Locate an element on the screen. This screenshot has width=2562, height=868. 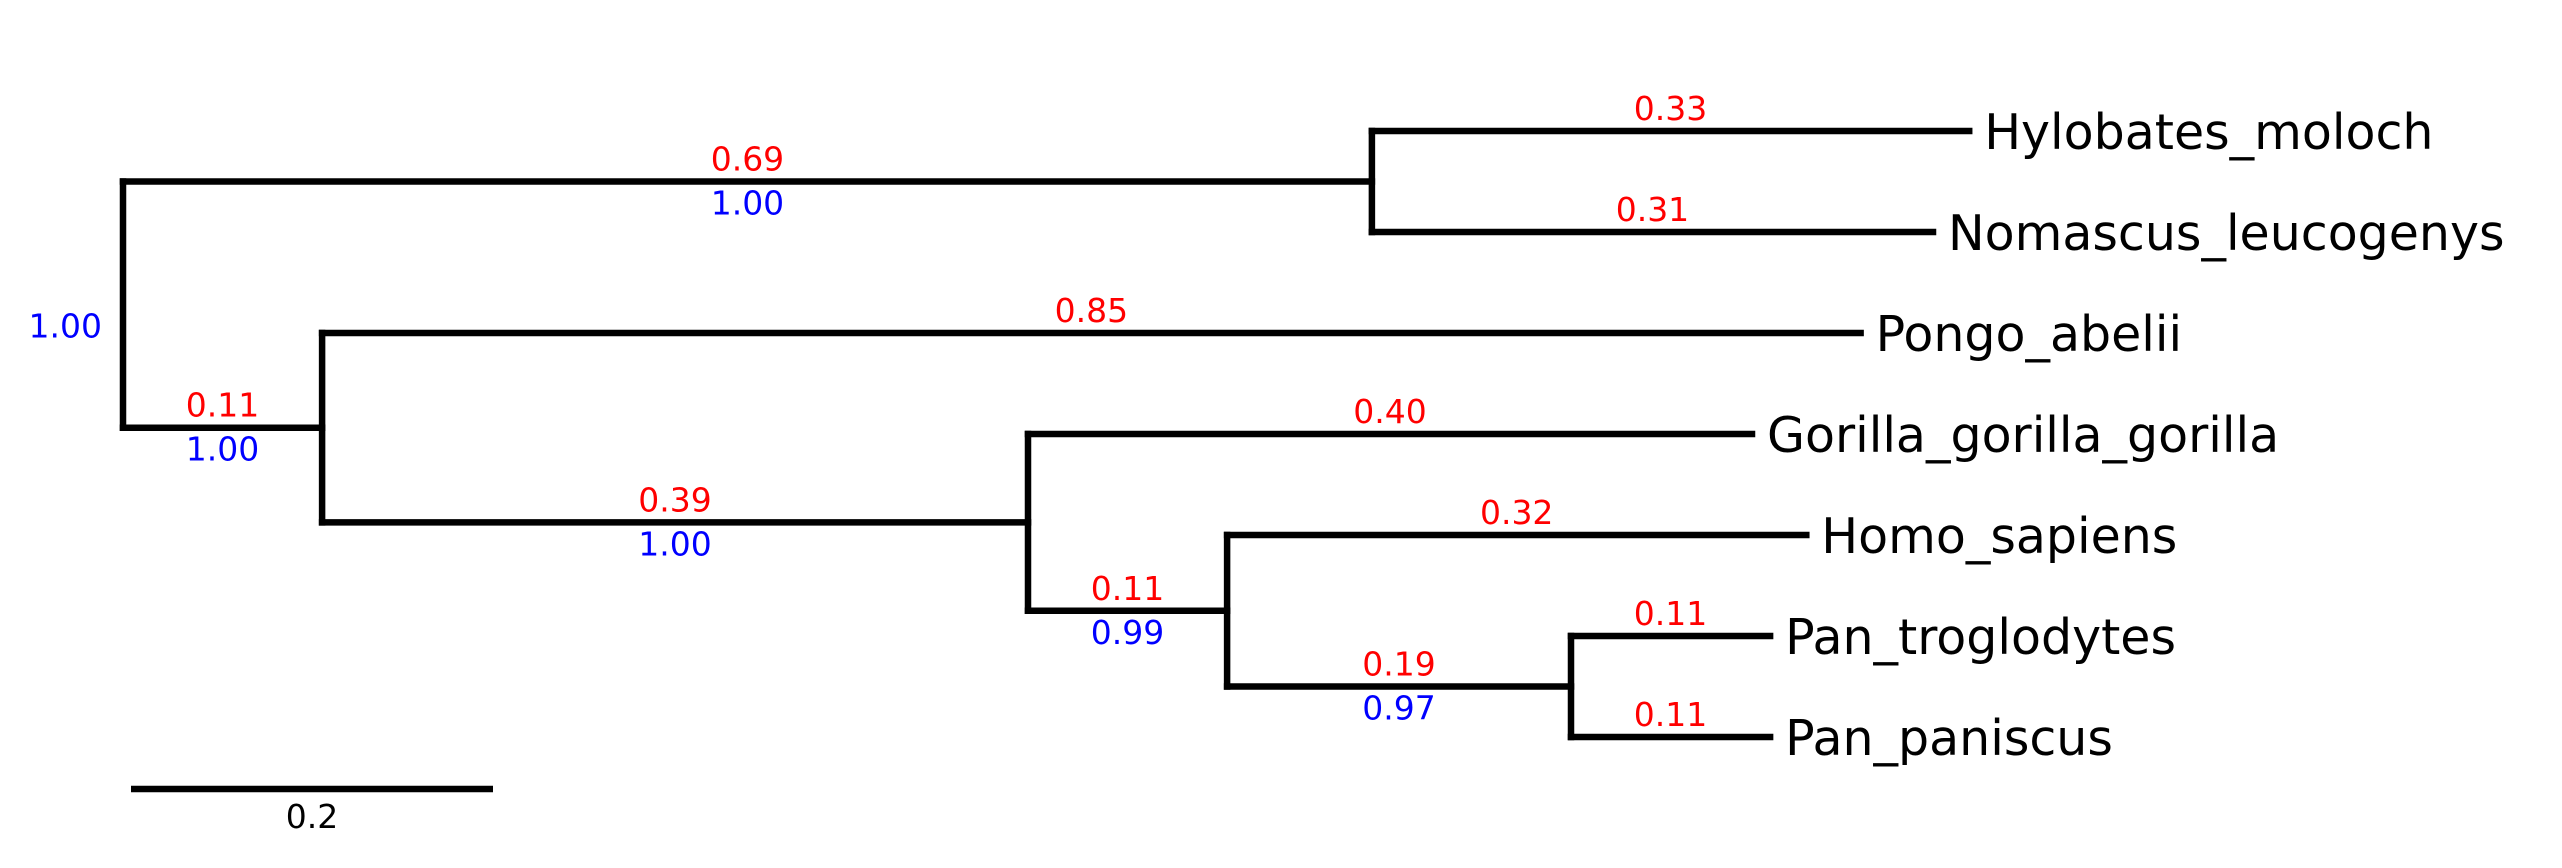
root-support-label: 1.00 is located at coordinates (65, 326).